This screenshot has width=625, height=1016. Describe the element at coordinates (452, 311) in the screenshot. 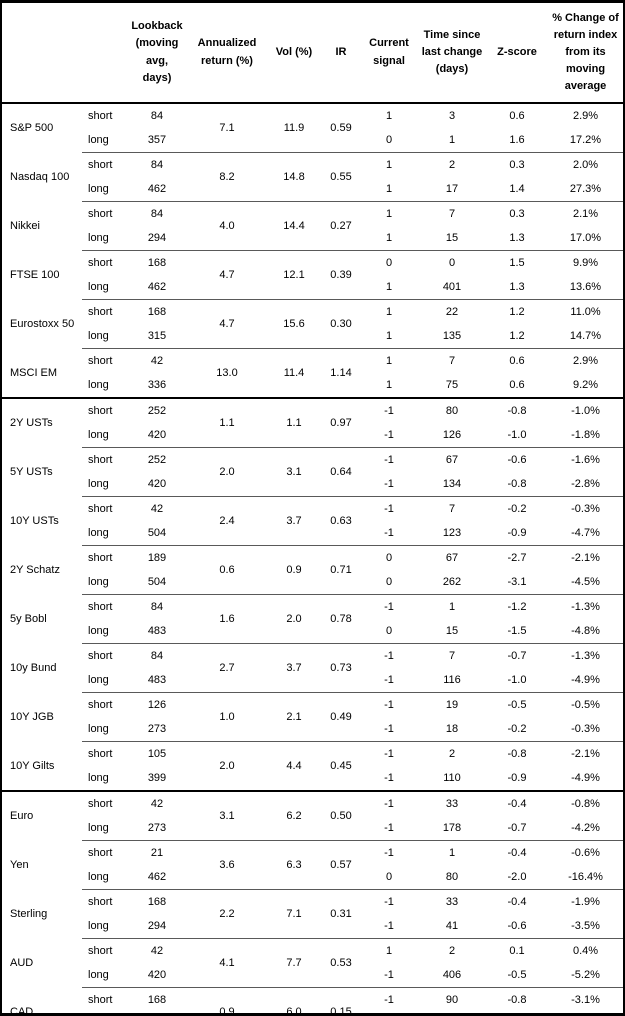

I see `time-since-value: 22` at that location.